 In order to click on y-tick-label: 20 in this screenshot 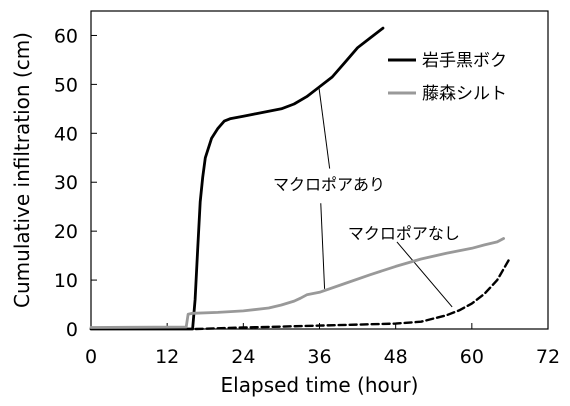, I will do `click(66, 232)`.